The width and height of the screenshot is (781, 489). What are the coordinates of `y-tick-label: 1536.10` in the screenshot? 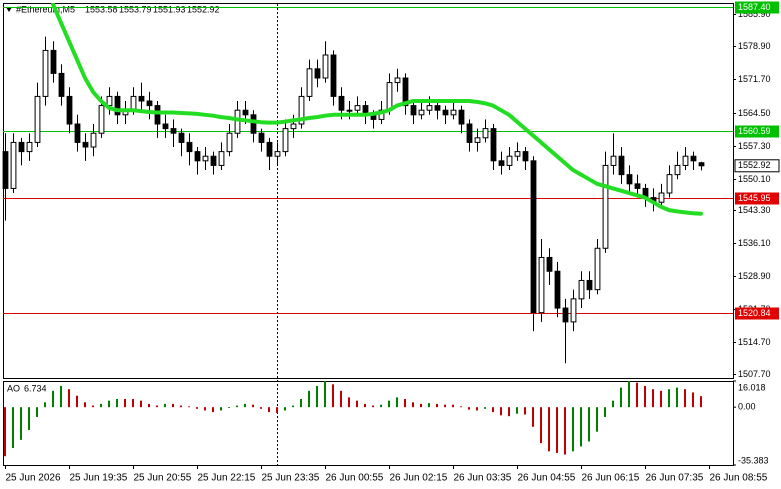 It's located at (754, 243).